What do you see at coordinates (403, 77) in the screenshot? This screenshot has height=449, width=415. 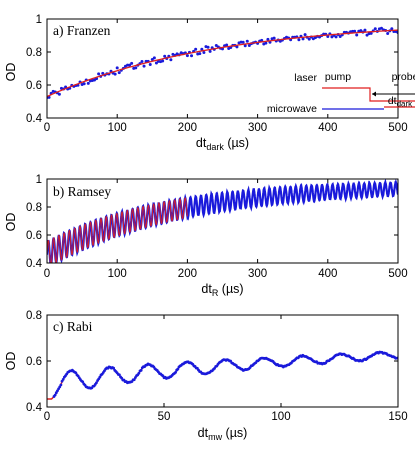 I see `probe-label: probe` at bounding box center [403, 77].